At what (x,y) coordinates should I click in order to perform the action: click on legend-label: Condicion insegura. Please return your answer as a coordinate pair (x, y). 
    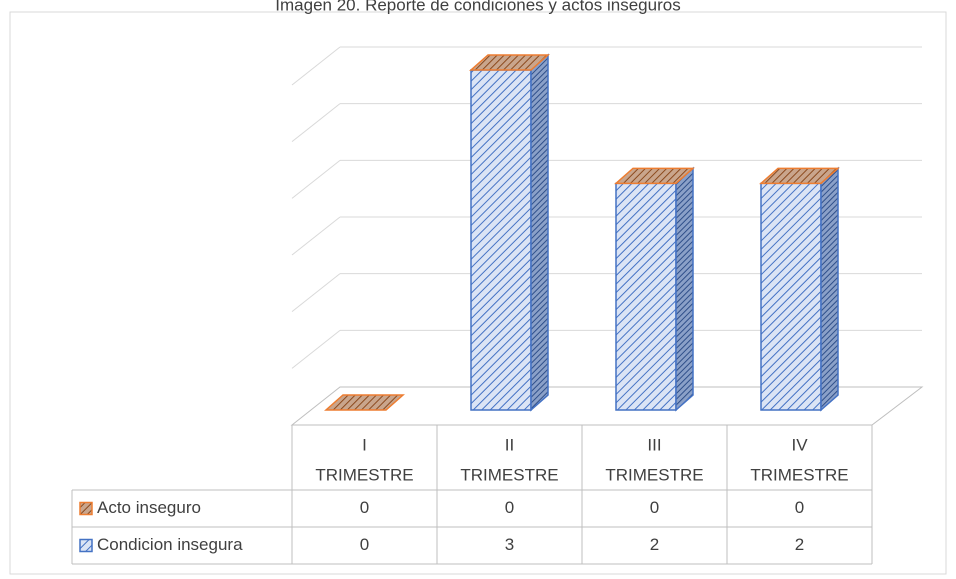
    Looking at the image, I should click on (170, 544).